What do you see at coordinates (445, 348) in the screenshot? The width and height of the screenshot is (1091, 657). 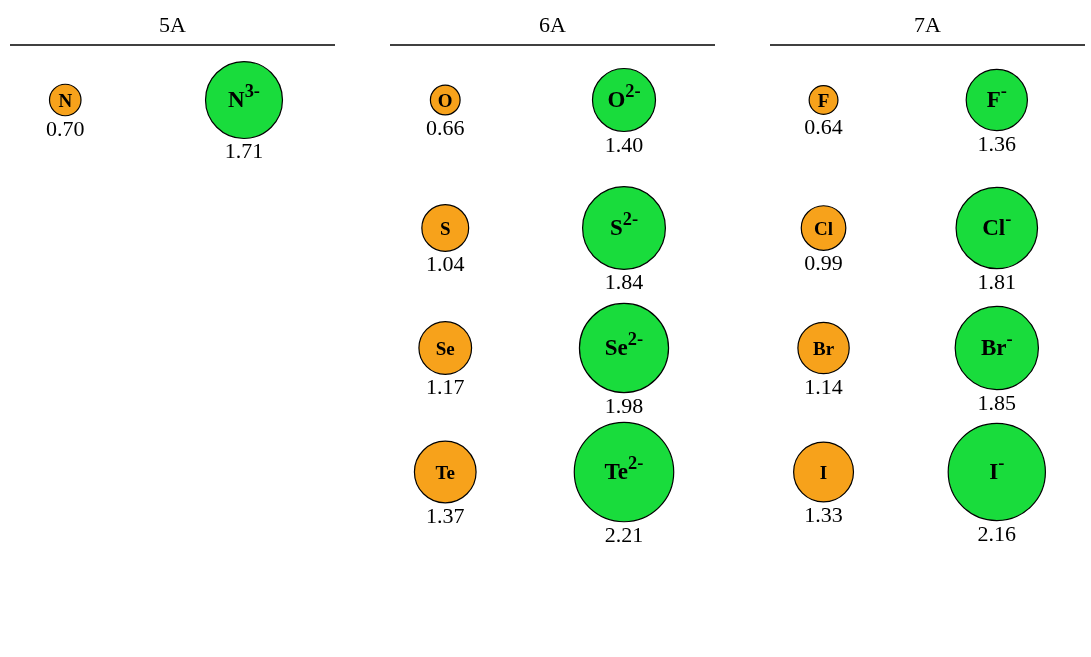 I see `category-label: Se` at bounding box center [445, 348].